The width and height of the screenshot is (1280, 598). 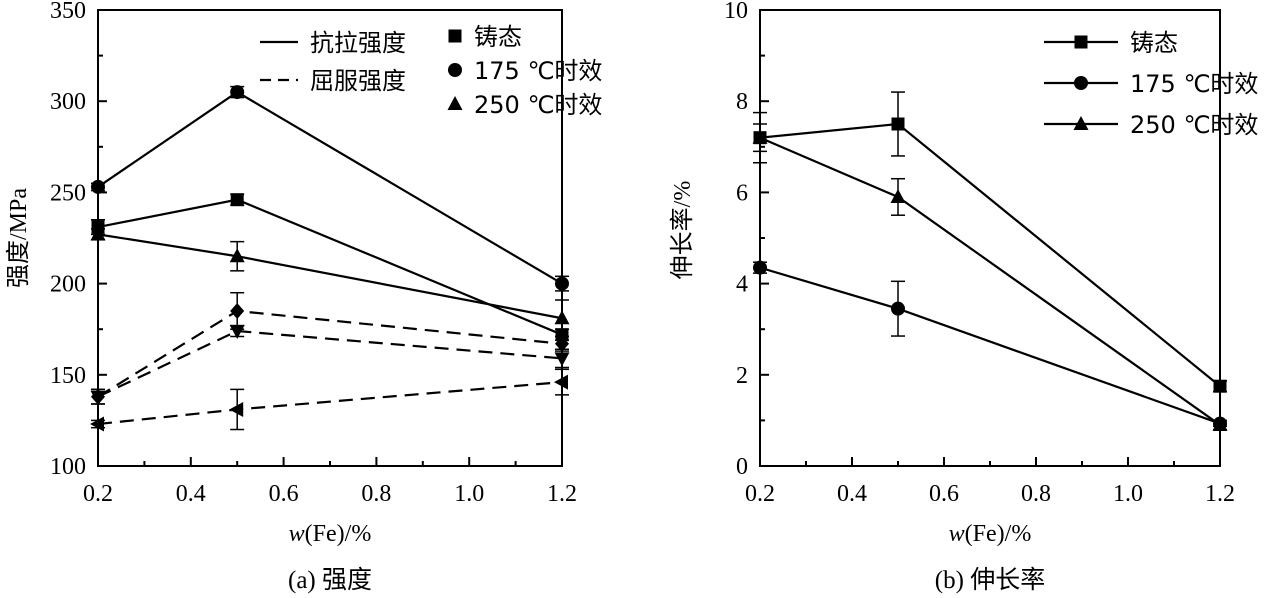 I want to click on x-axis-label-strength: w(Fe)/%, so click(x=330, y=534).